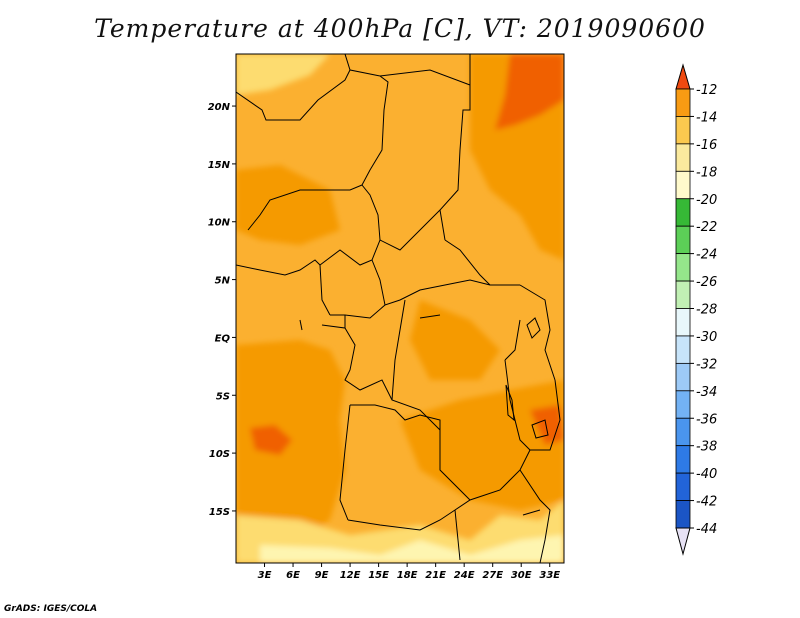  What do you see at coordinates (322, 575) in the screenshot?
I see `lon-tick-label: 9E` at bounding box center [322, 575].